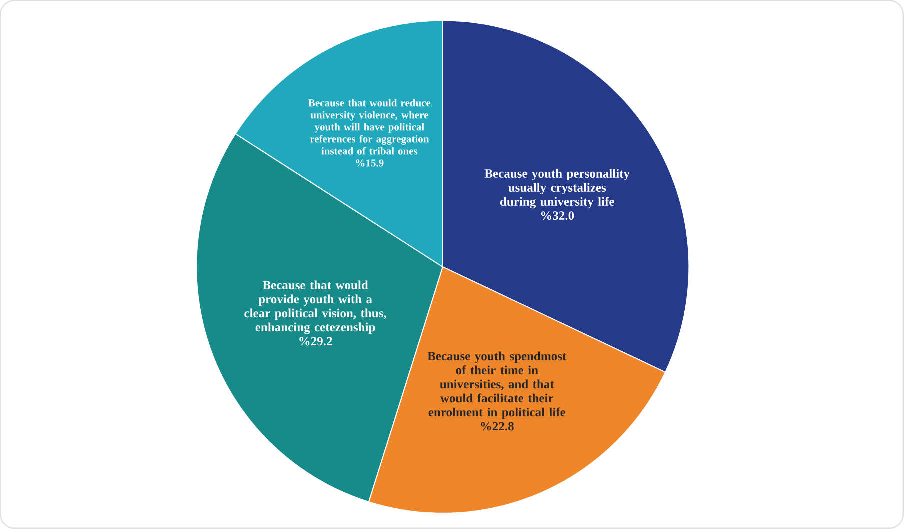 The image size is (904, 529). Describe the element at coordinates (315, 307) in the screenshot. I see `slice-label: Because that would provide youth with a clear political vision, thus, enhancing cetezenship` at that location.